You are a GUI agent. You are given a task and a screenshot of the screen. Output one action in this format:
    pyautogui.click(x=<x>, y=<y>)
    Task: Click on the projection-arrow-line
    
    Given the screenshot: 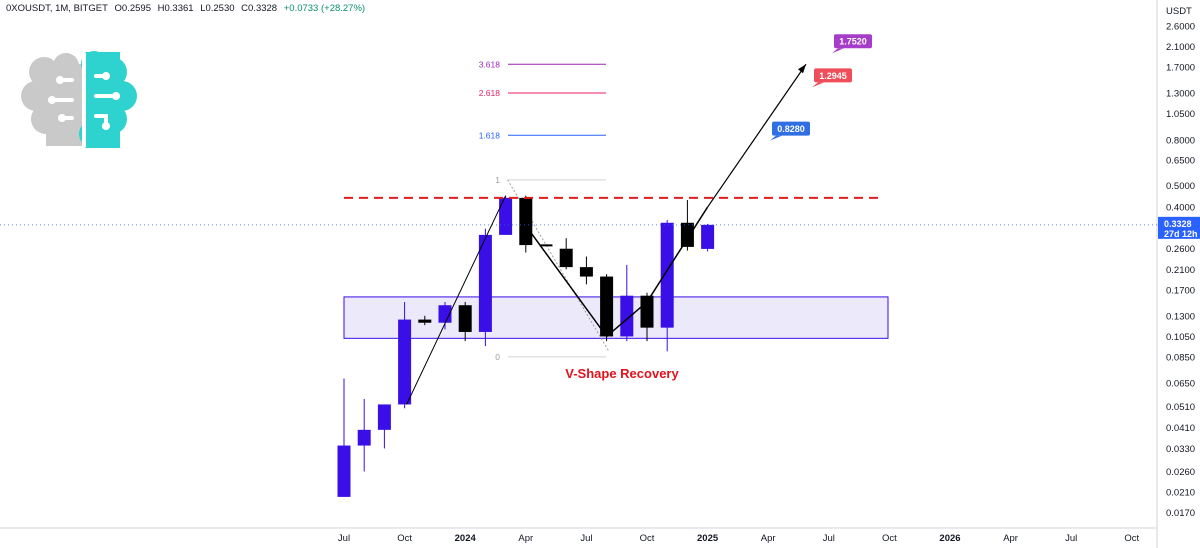 What is the action you would take?
    pyautogui.click(x=757, y=135)
    